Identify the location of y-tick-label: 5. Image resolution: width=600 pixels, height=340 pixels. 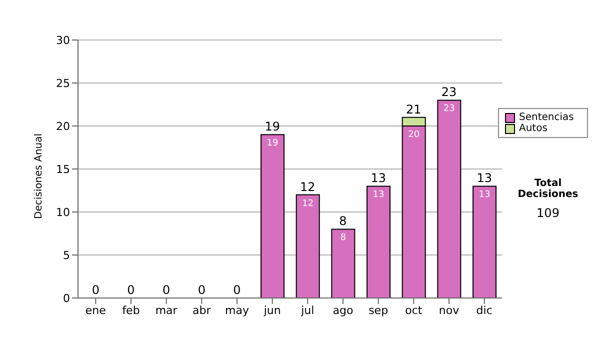
(66, 255).